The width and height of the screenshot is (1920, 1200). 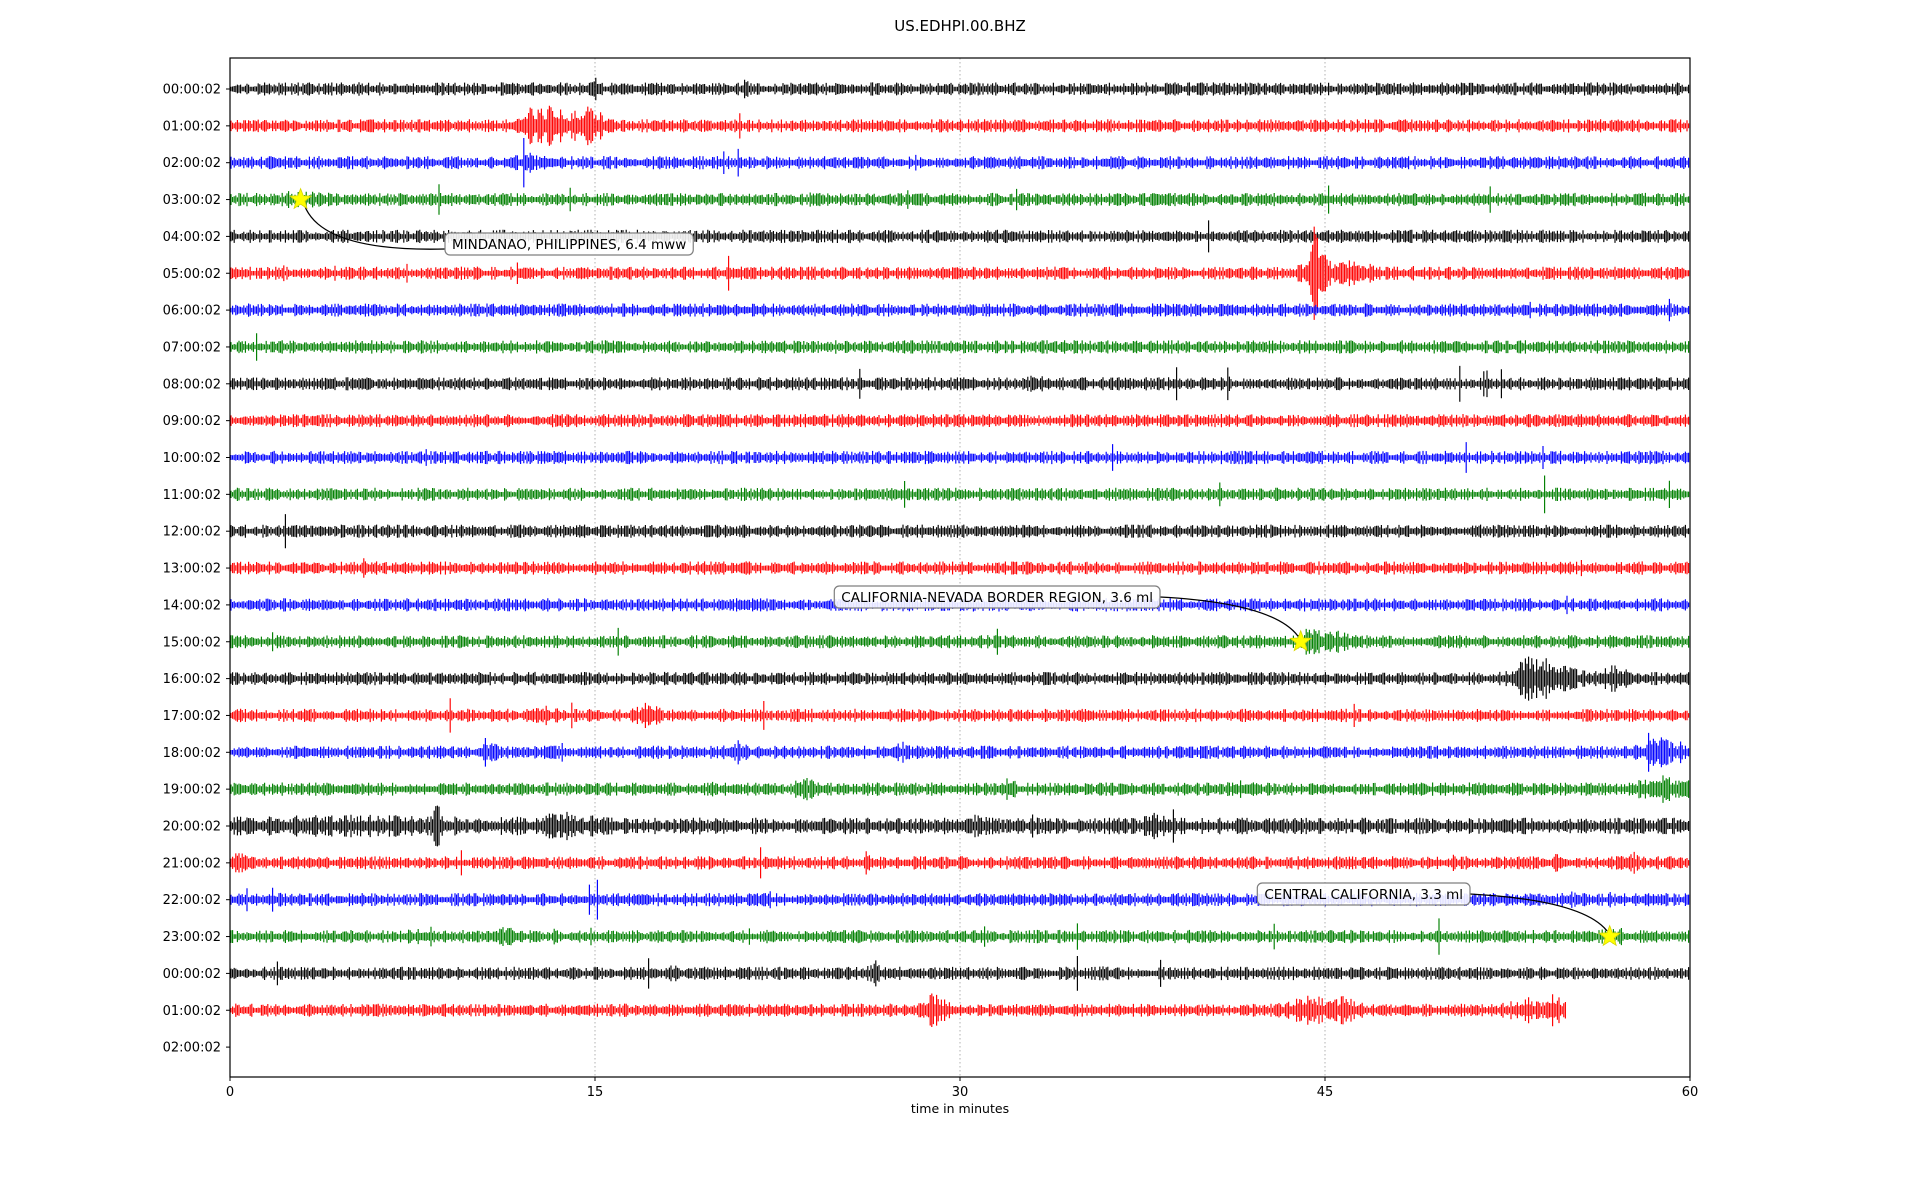 What do you see at coordinates (960, 494) in the screenshot?
I see `trace-row-11:00:02` at bounding box center [960, 494].